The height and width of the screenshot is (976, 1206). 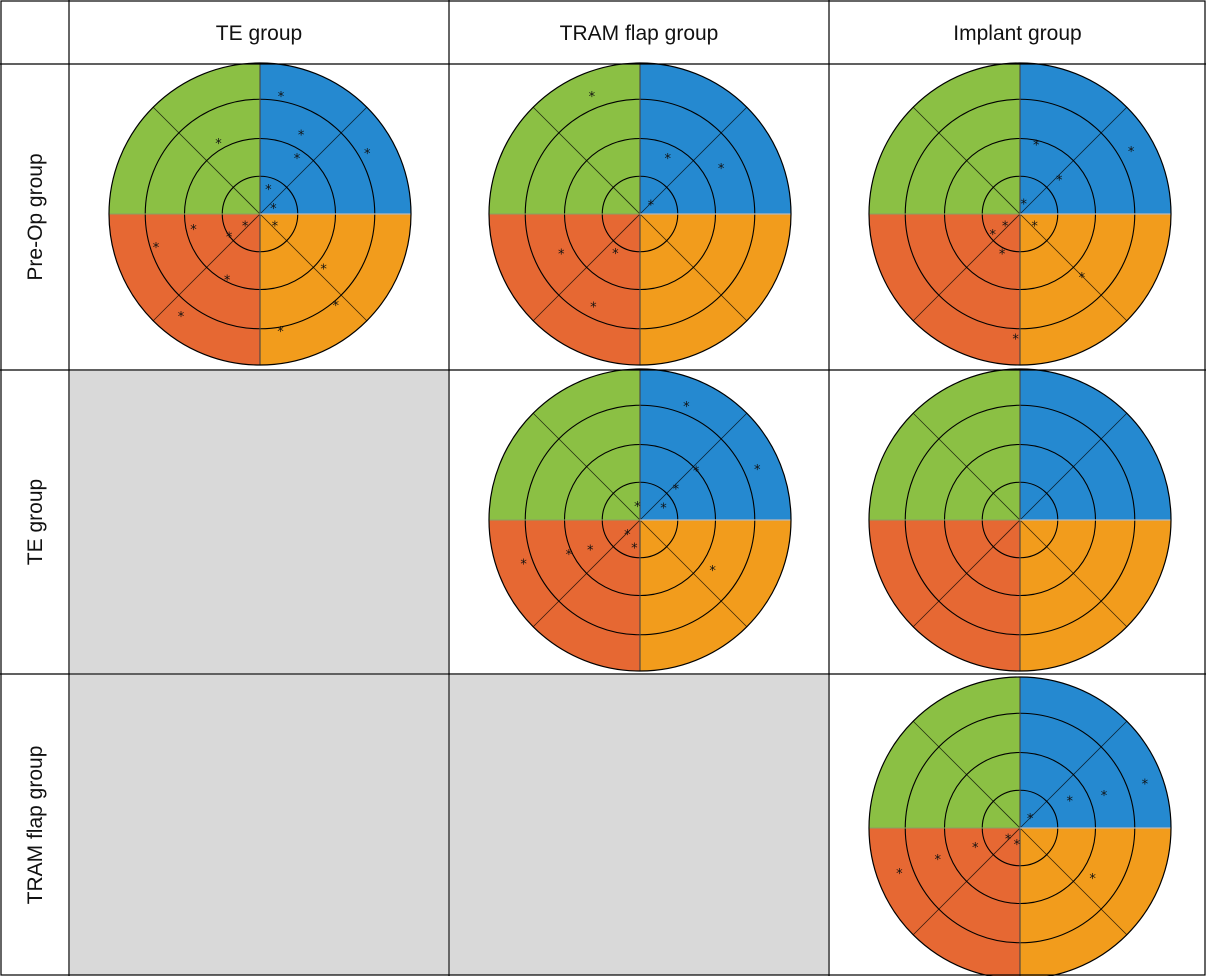 What do you see at coordinates (35, 825) in the screenshot?
I see `row-header: TRAM flap group` at bounding box center [35, 825].